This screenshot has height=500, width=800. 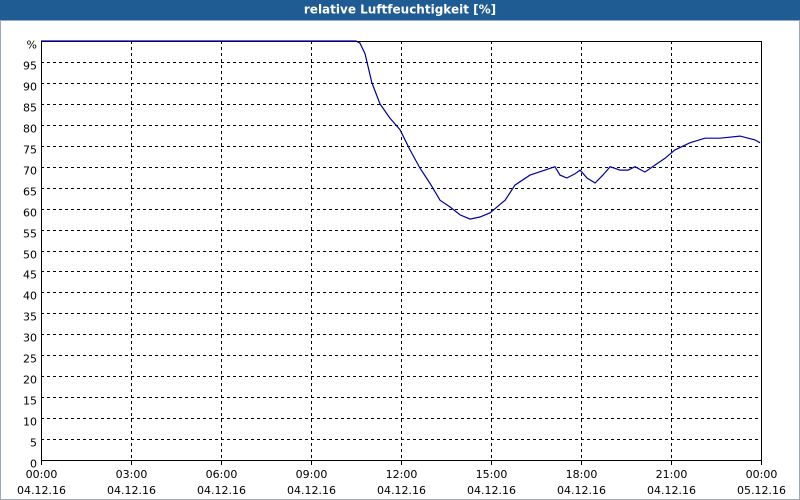 I want to click on x-tick-label: 09:00, so click(x=312, y=474).